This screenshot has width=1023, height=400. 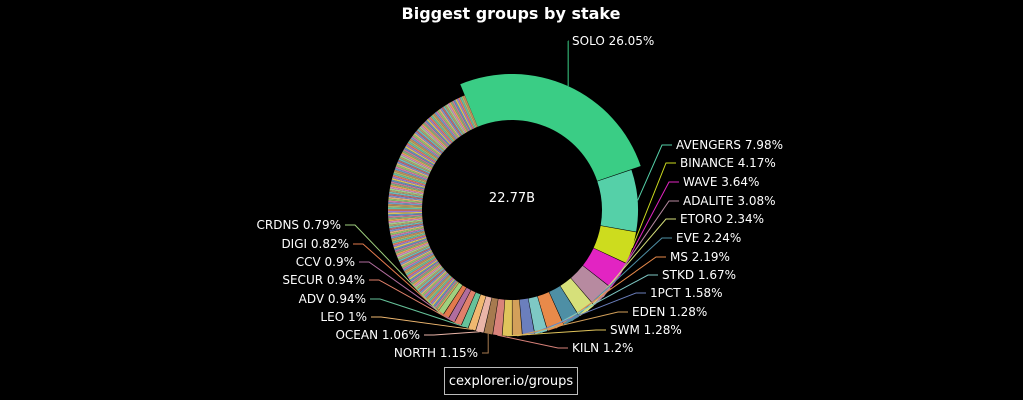 I want to click on slice-solo, so click(x=550, y=127).